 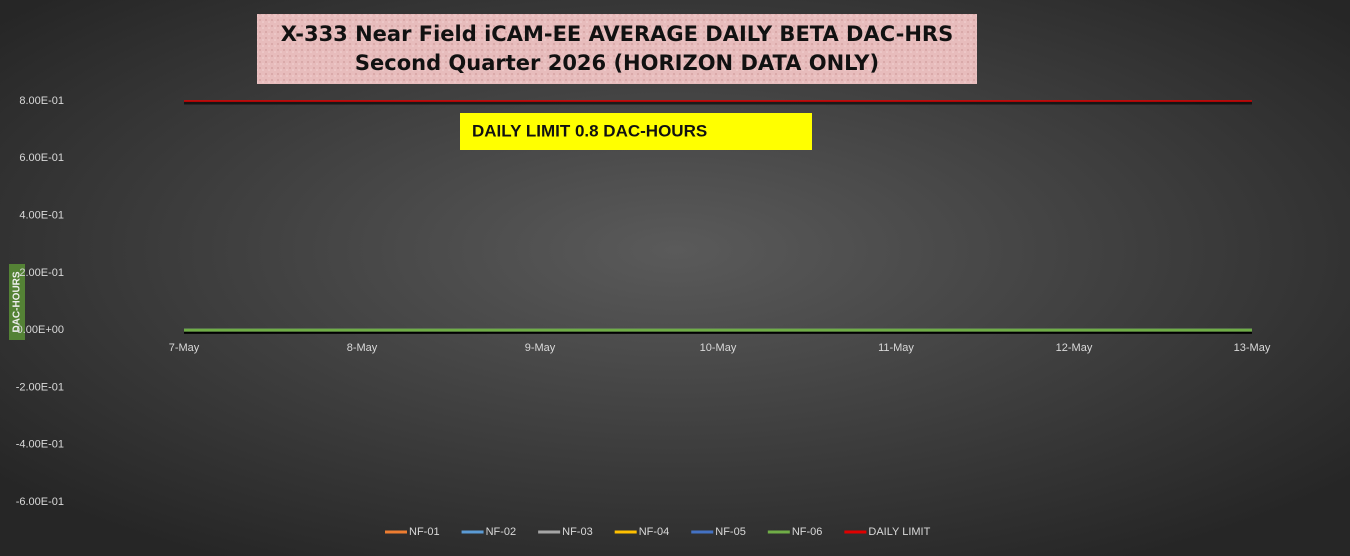 I want to click on y-tick-label: 2.00E-01, so click(x=41, y=273).